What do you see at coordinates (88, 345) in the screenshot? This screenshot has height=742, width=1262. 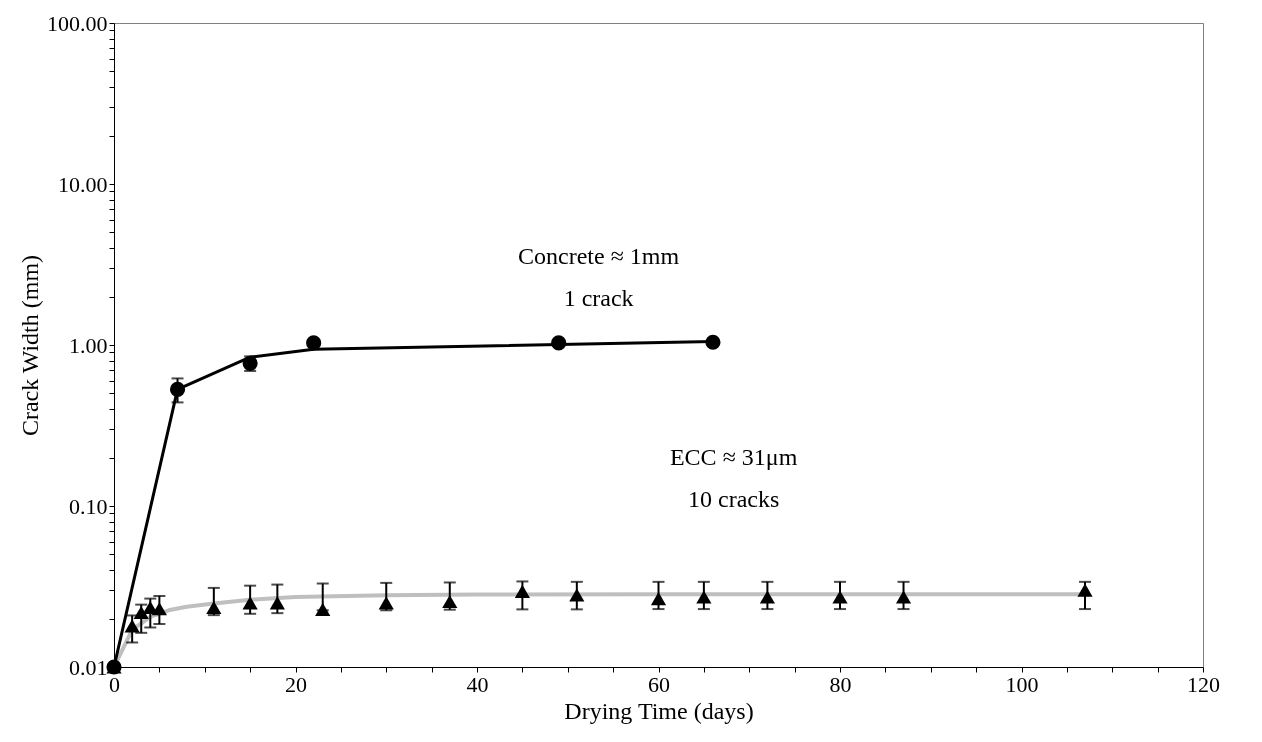 I see `y-tick-label: 1.00` at bounding box center [88, 345].